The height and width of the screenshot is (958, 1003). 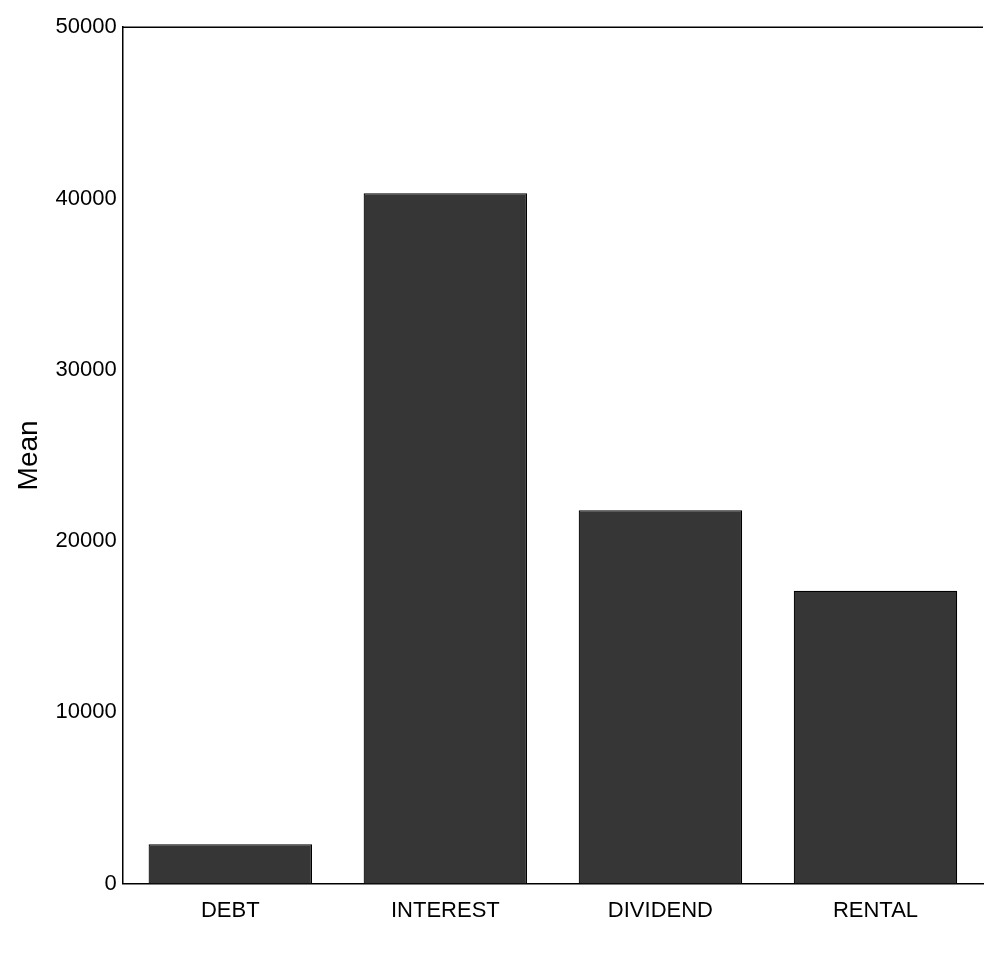 I want to click on x-tick-label: DEBT, so click(x=230, y=909).